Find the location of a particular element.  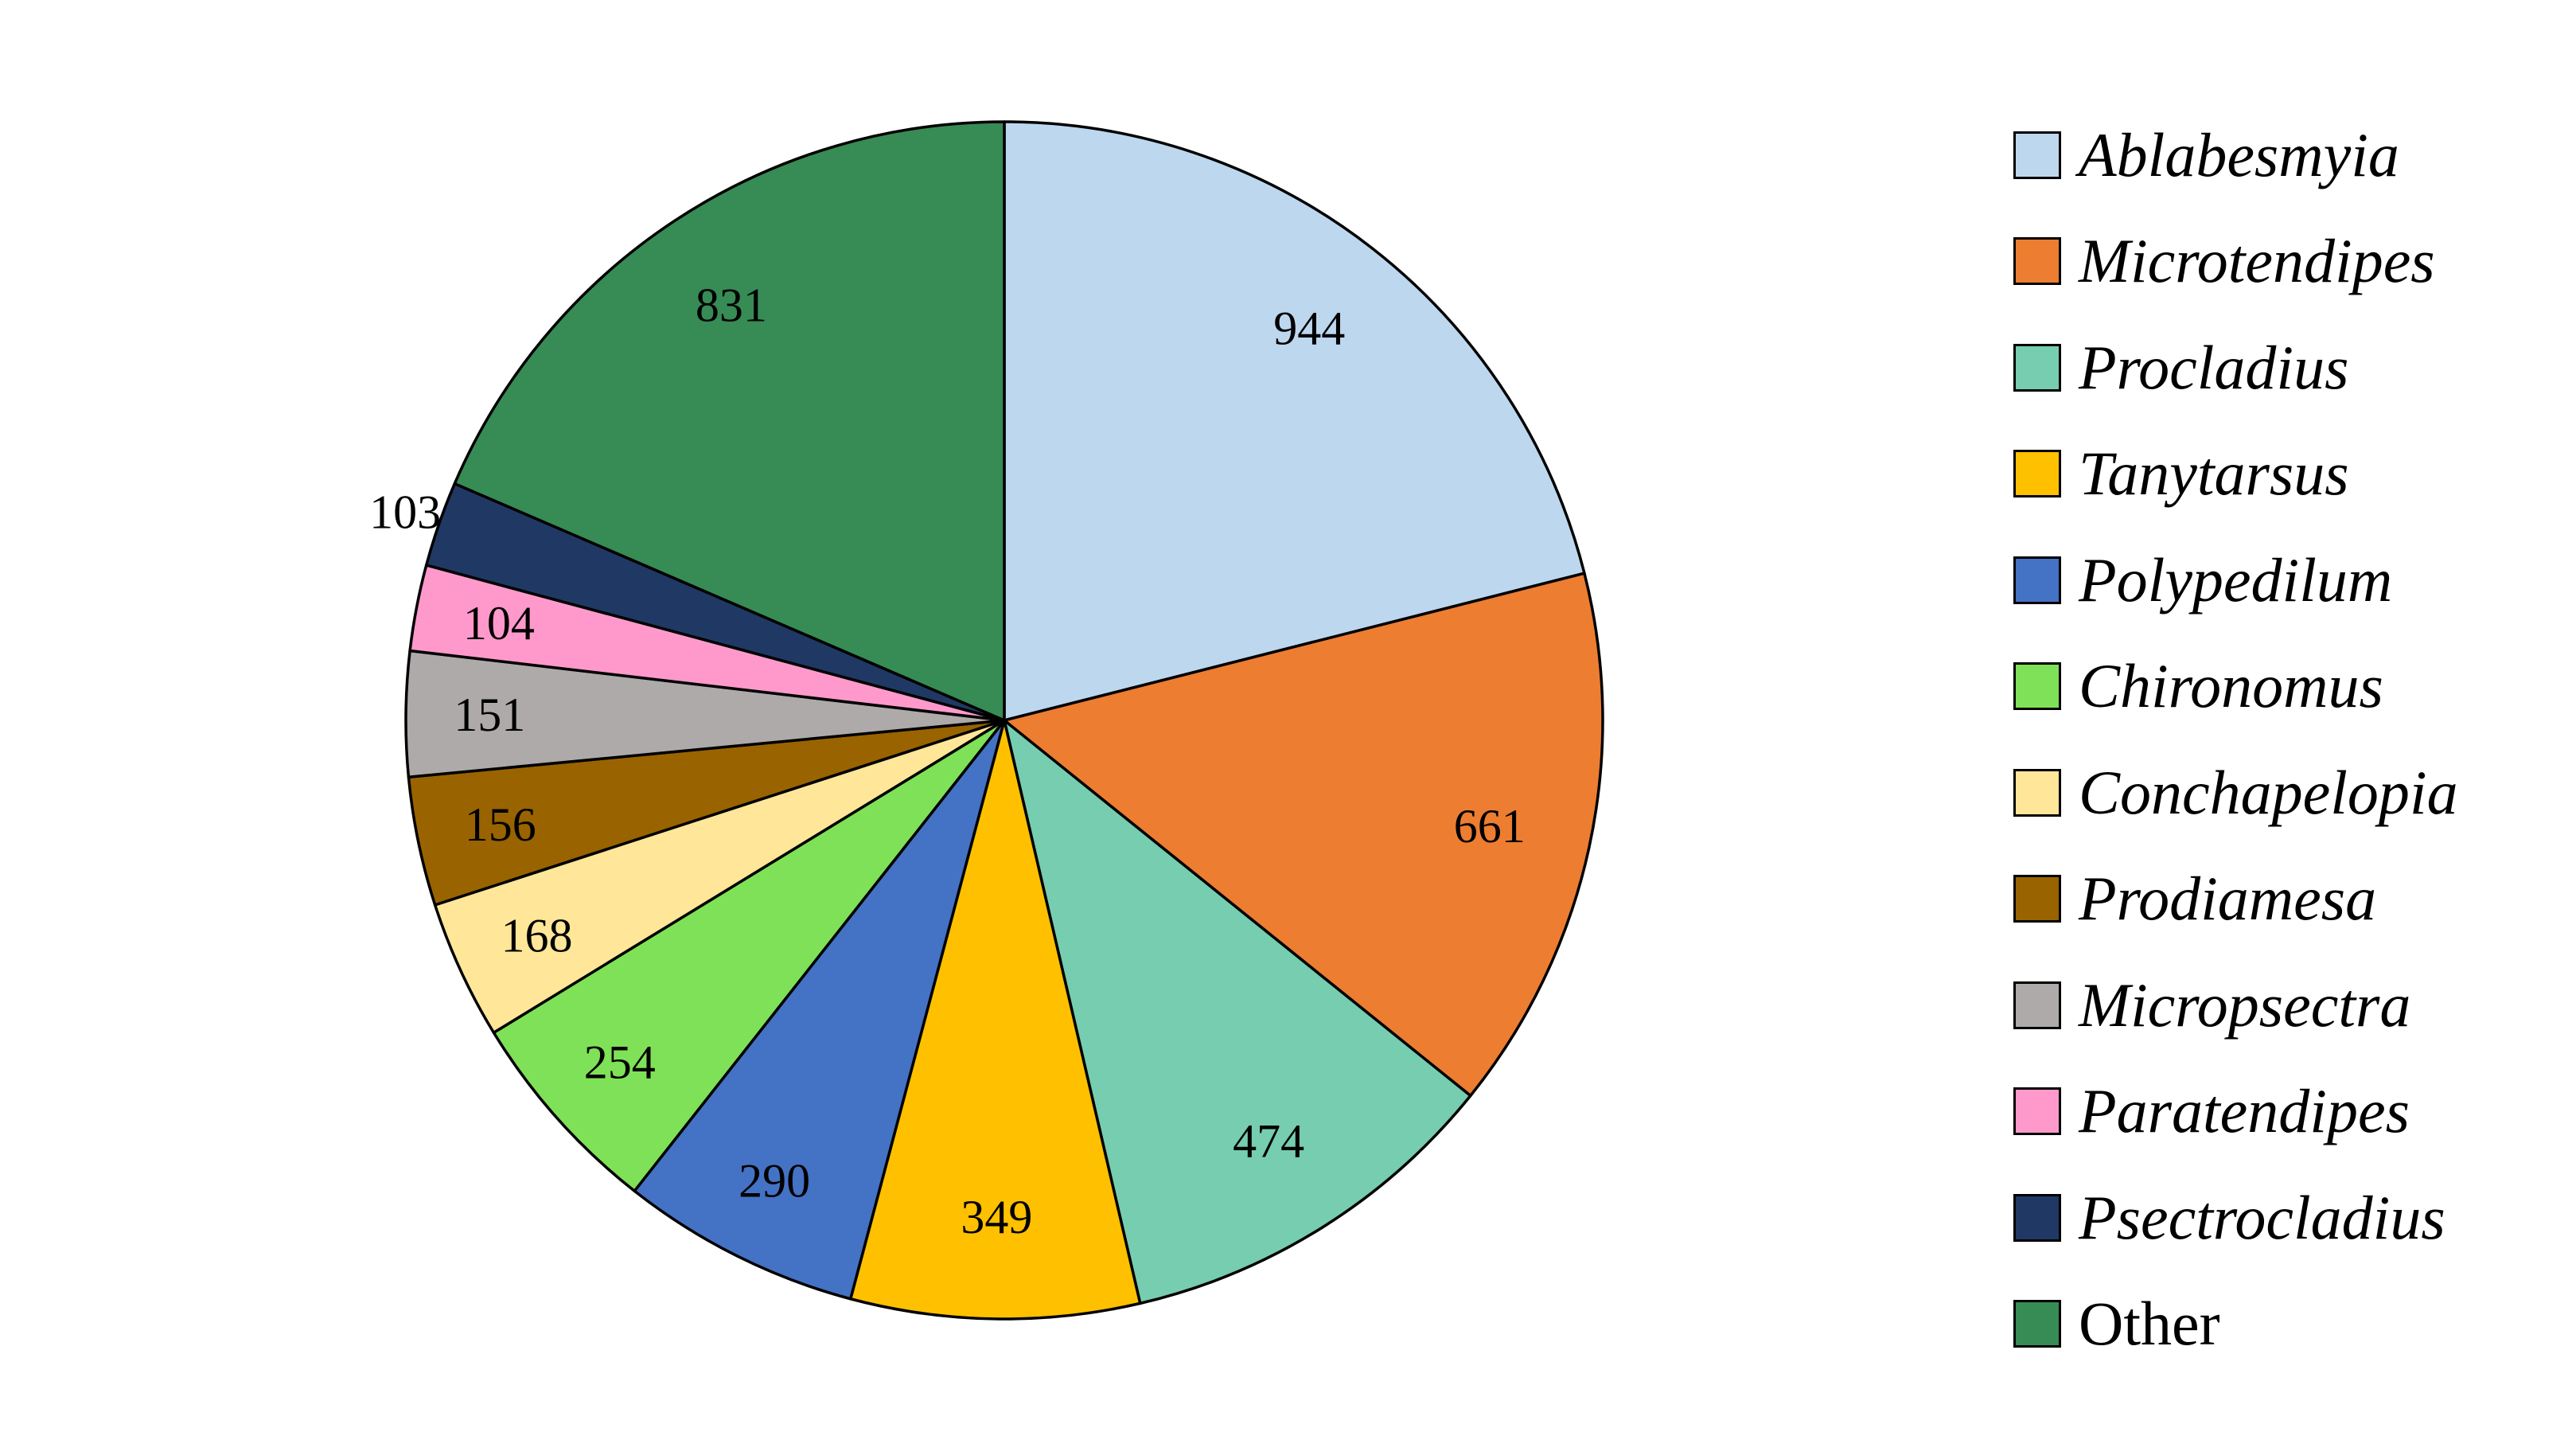

data-label-micropsectra: 151 is located at coordinates (489, 715).